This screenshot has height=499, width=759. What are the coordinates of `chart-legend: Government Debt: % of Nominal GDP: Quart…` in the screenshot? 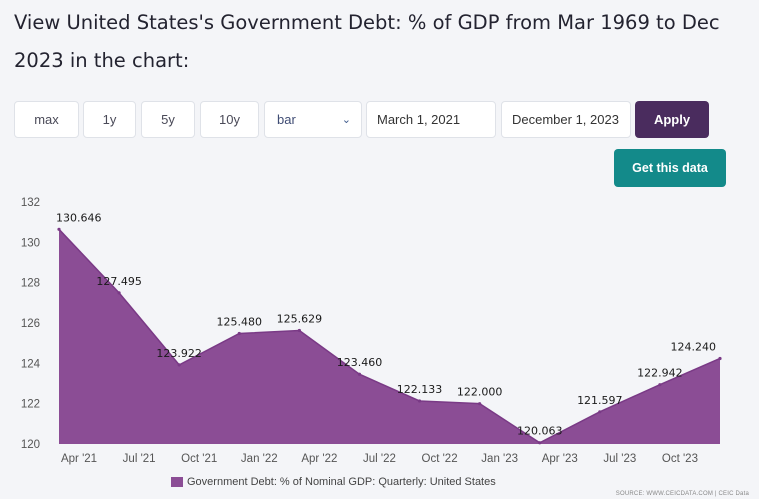 It's located at (333, 482).